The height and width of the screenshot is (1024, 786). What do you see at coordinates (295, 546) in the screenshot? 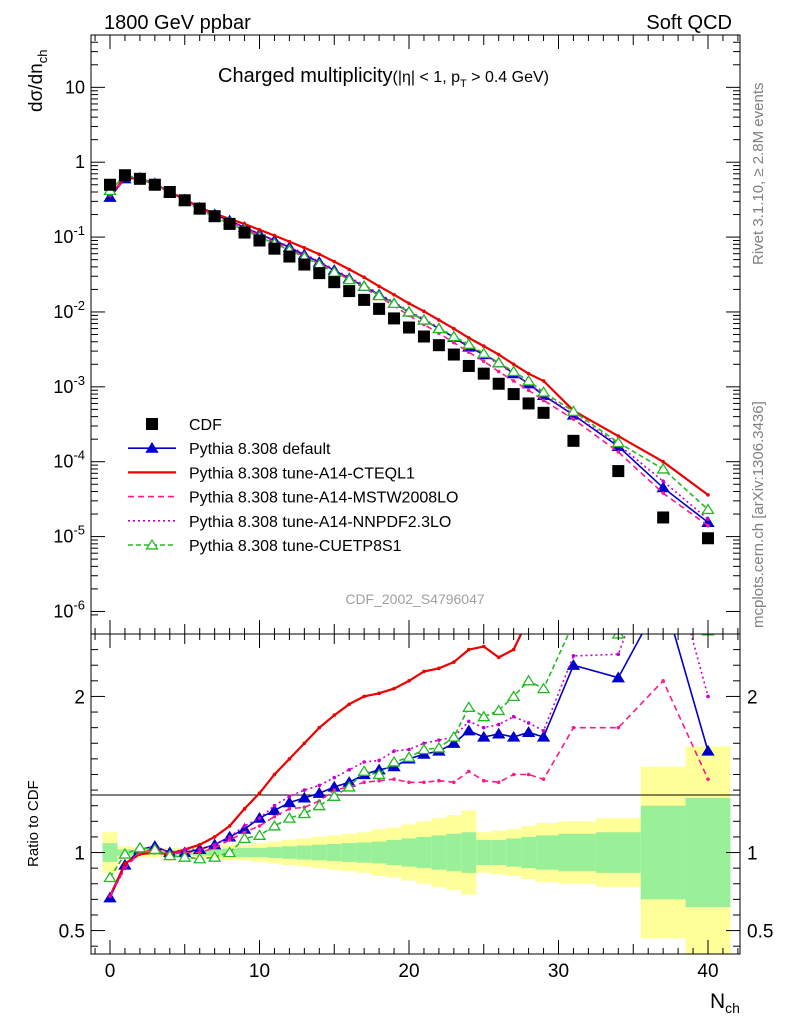
I see `legend-label: Pythia 8.308 tune-CUETP8S1` at bounding box center [295, 546].